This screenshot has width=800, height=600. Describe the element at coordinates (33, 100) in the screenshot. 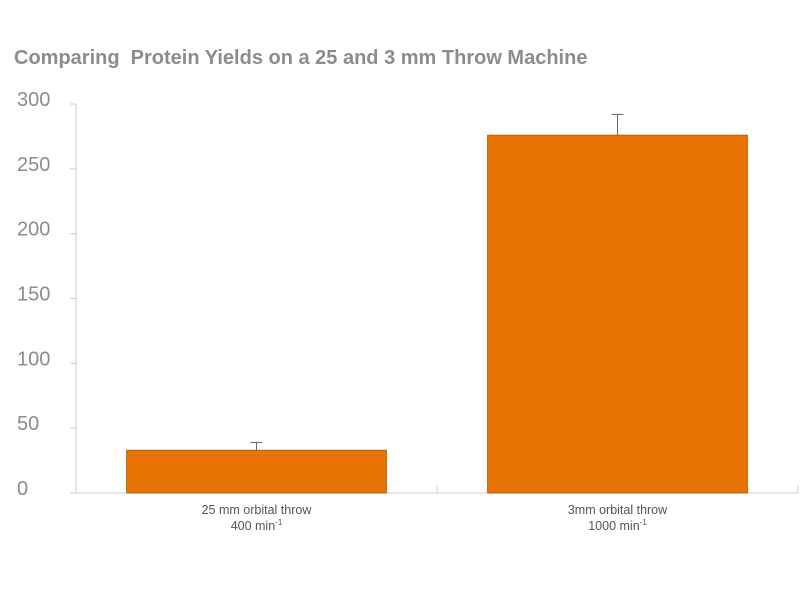

I see `y-tick-label: 300` at that location.